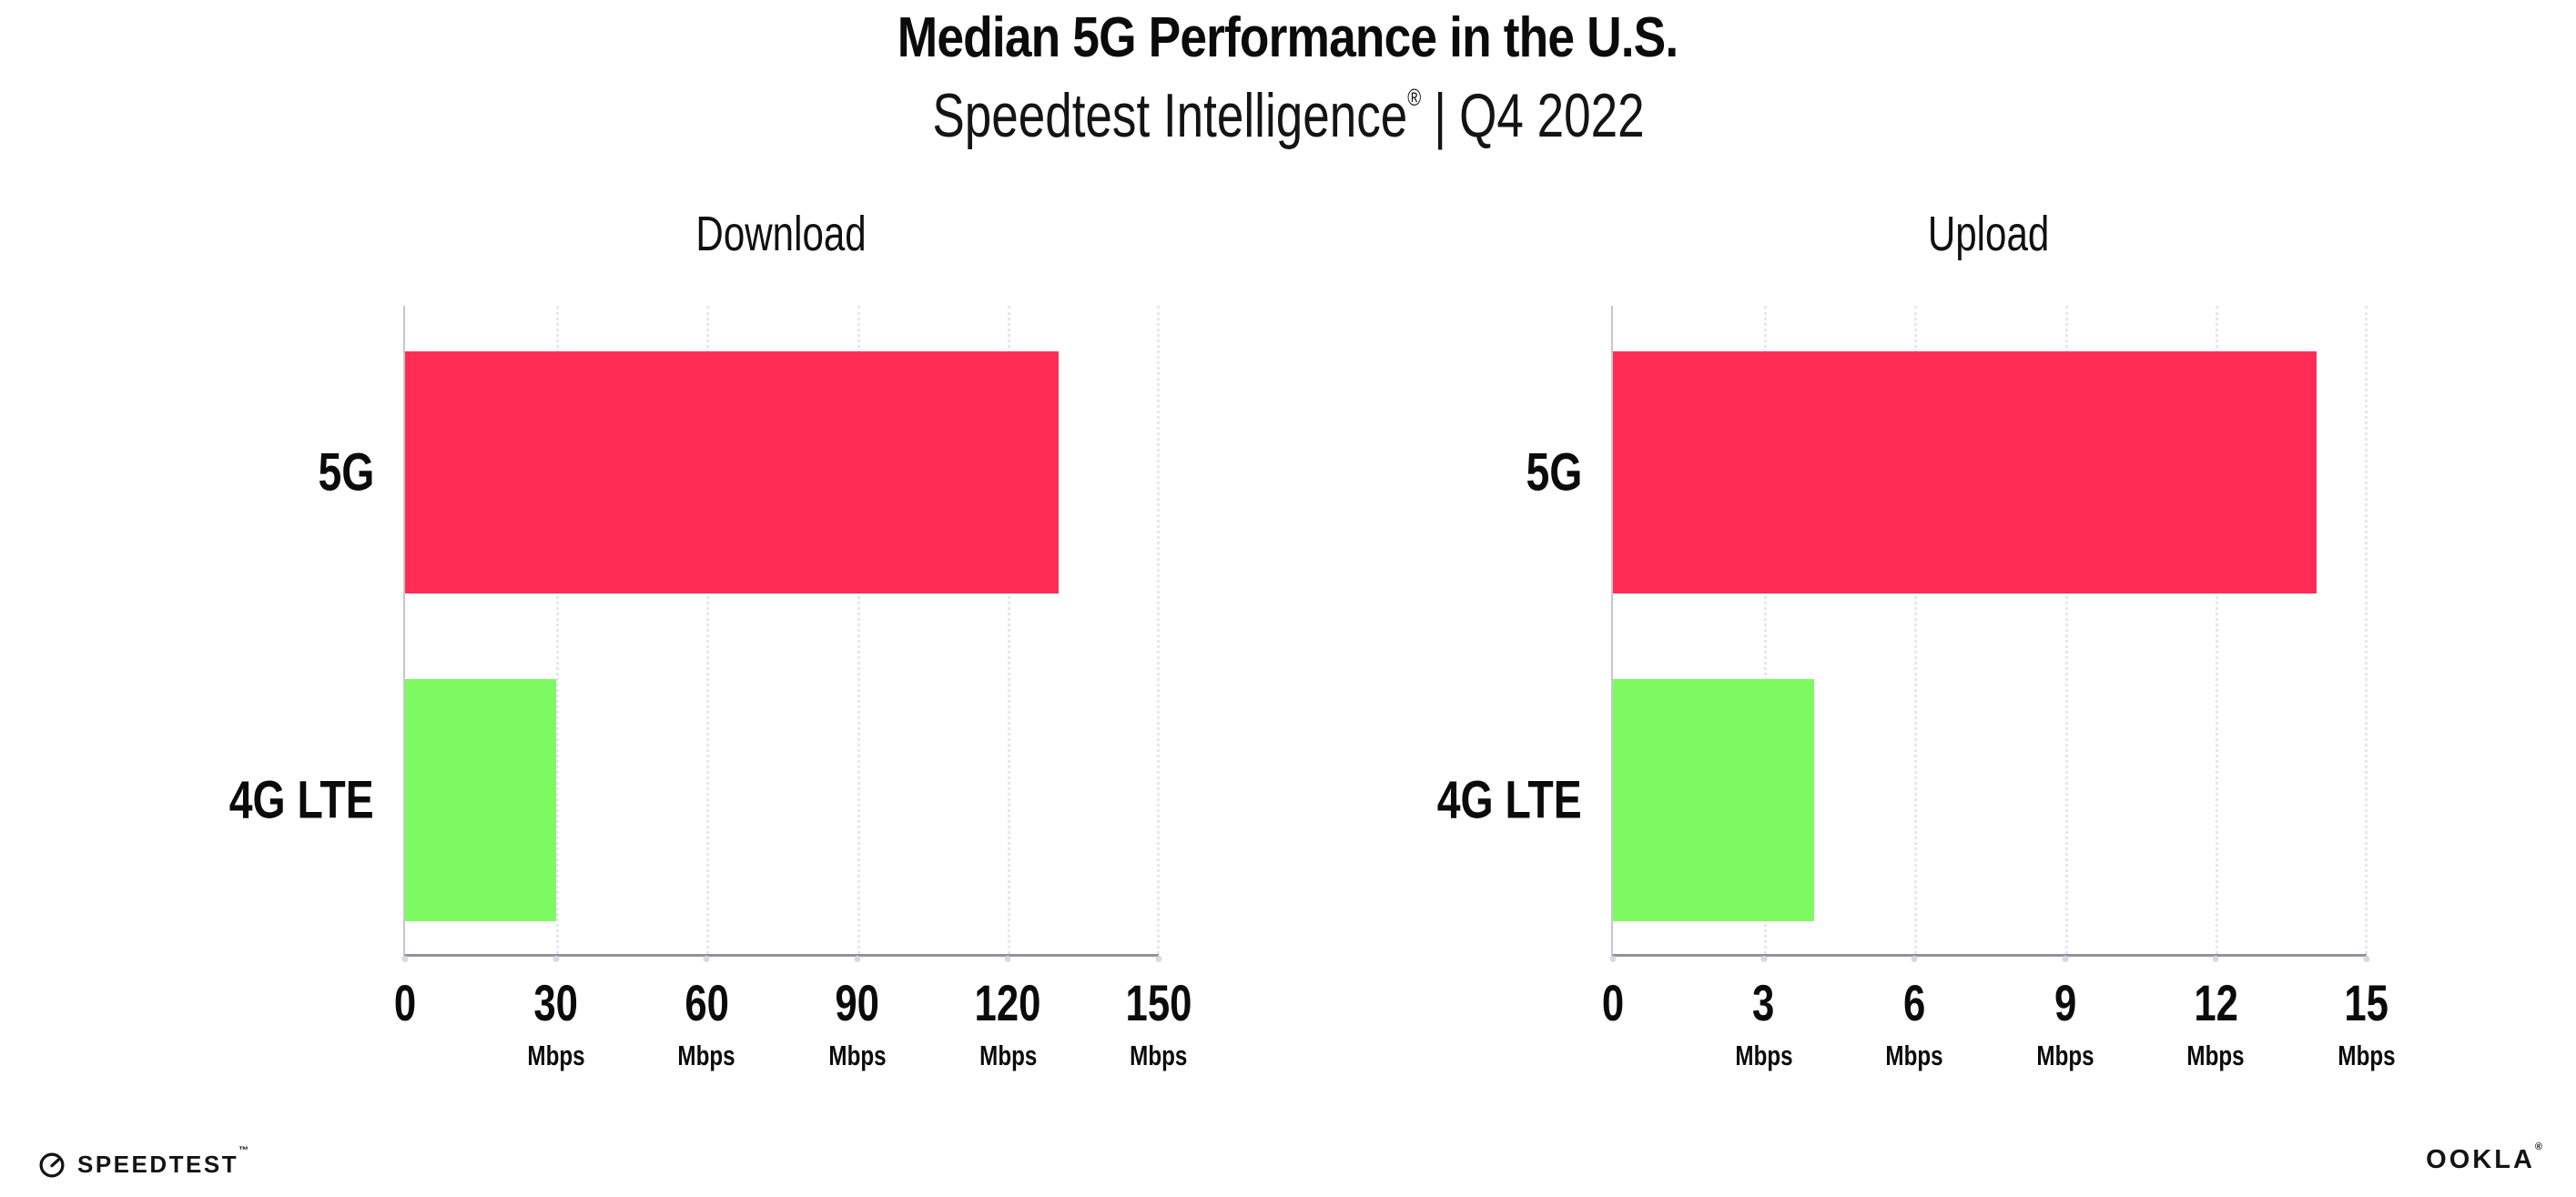 This screenshot has height=1197, width=2576. I want to click on x-tick-30: 30 Mbps, so click(556, 1024).